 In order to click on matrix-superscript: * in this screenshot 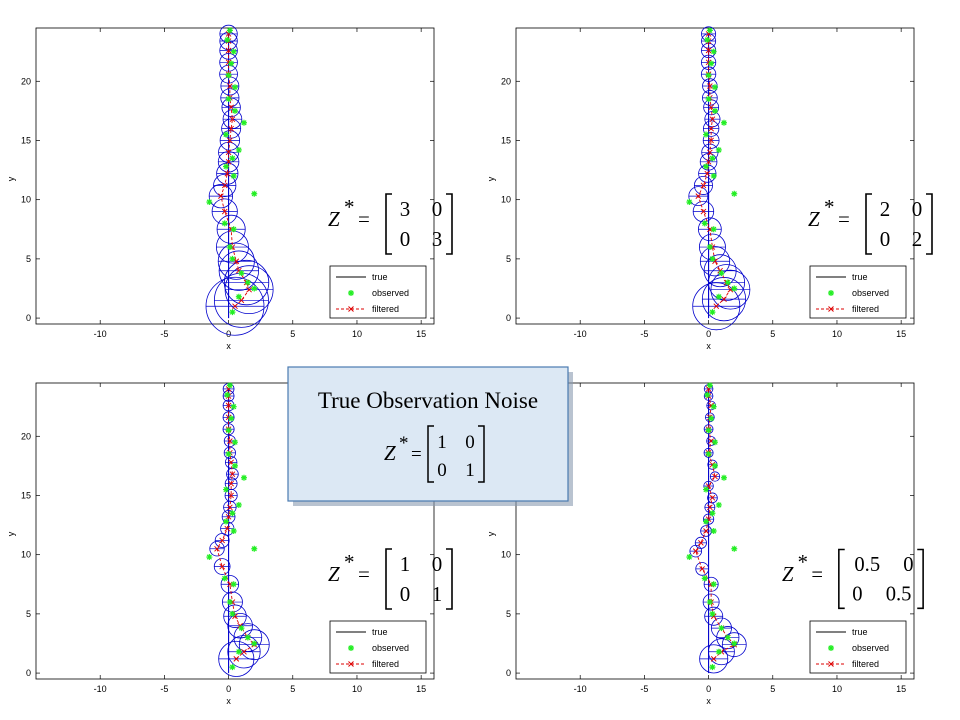, I will do `click(349, 562)`.